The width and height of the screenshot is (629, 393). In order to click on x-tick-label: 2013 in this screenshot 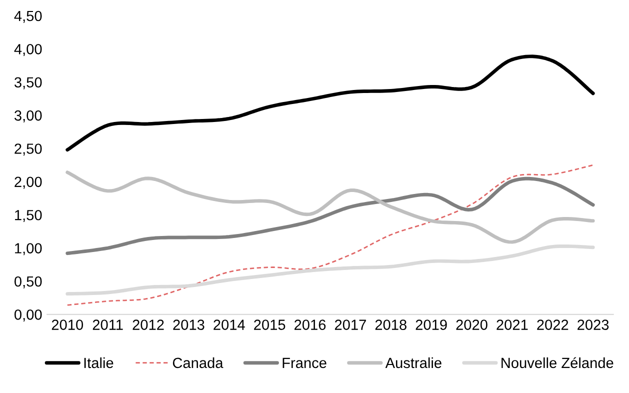, I will do `click(188, 325)`.